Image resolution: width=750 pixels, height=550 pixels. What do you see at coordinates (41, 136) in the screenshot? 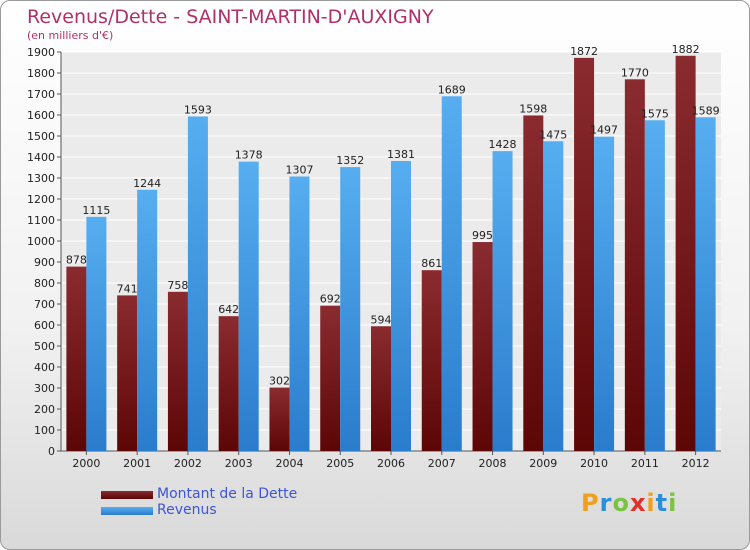
I see `y-tick-label: 1500` at bounding box center [41, 136].